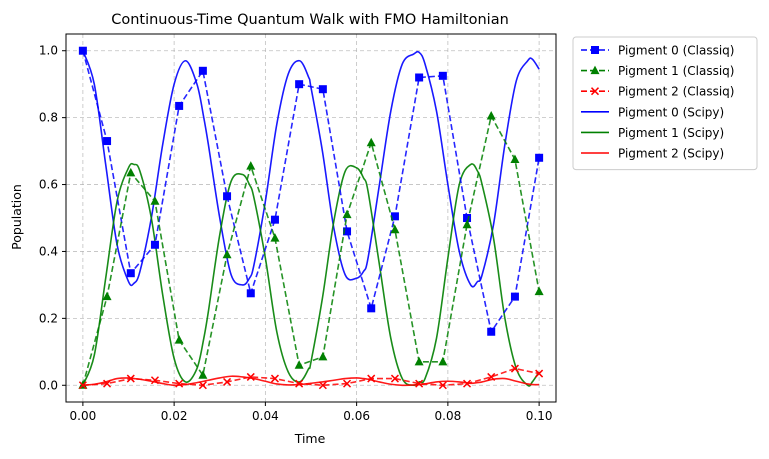 The image size is (769, 459). What do you see at coordinates (356, 416) in the screenshot?
I see `x-tick-label: 0.06` at bounding box center [356, 416].